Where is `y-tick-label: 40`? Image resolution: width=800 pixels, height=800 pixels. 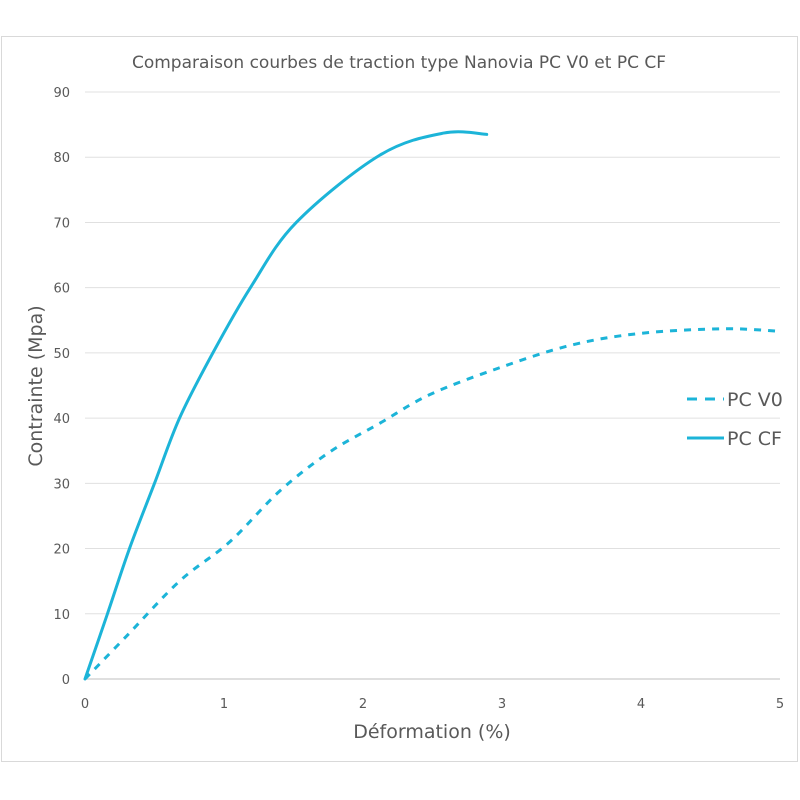
y-tick-label: 40 is located at coordinates (61, 419).